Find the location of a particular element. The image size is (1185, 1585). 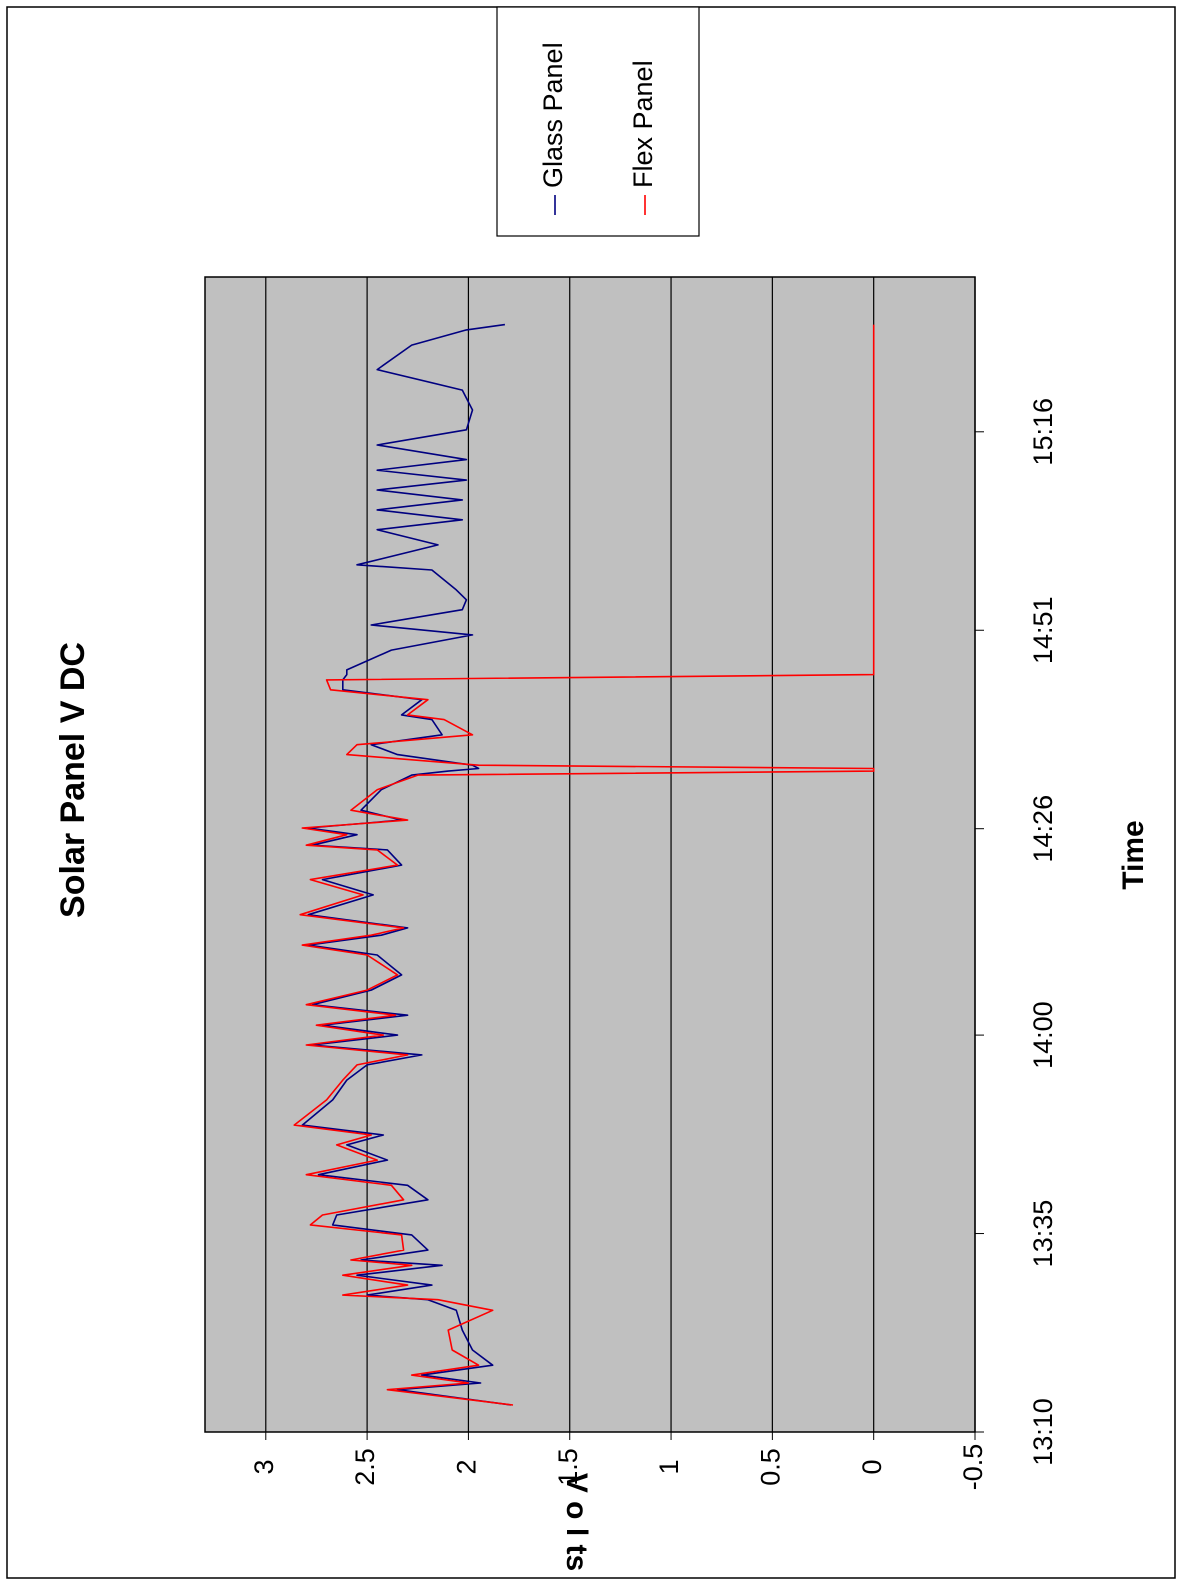

x-tick-label: 14:51 is located at coordinates (1043, 630).